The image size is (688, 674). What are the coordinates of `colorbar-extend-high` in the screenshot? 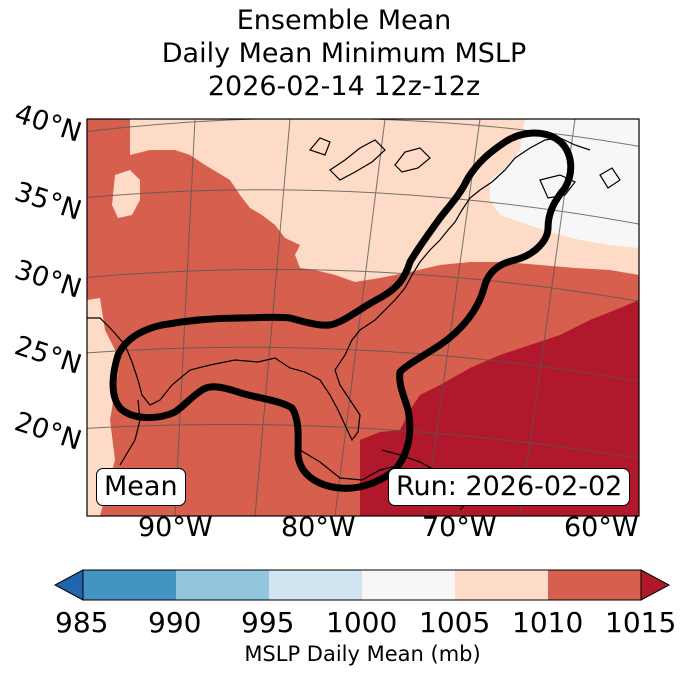 It's located at (655, 585).